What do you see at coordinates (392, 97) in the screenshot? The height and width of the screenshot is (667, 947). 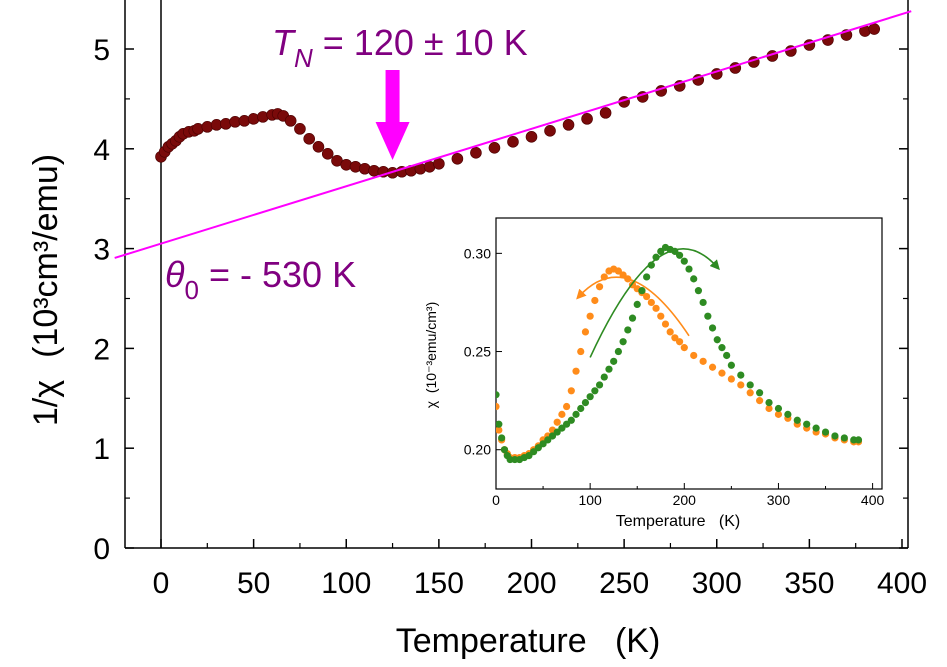 I see `tn-arrow-shaft` at bounding box center [392, 97].